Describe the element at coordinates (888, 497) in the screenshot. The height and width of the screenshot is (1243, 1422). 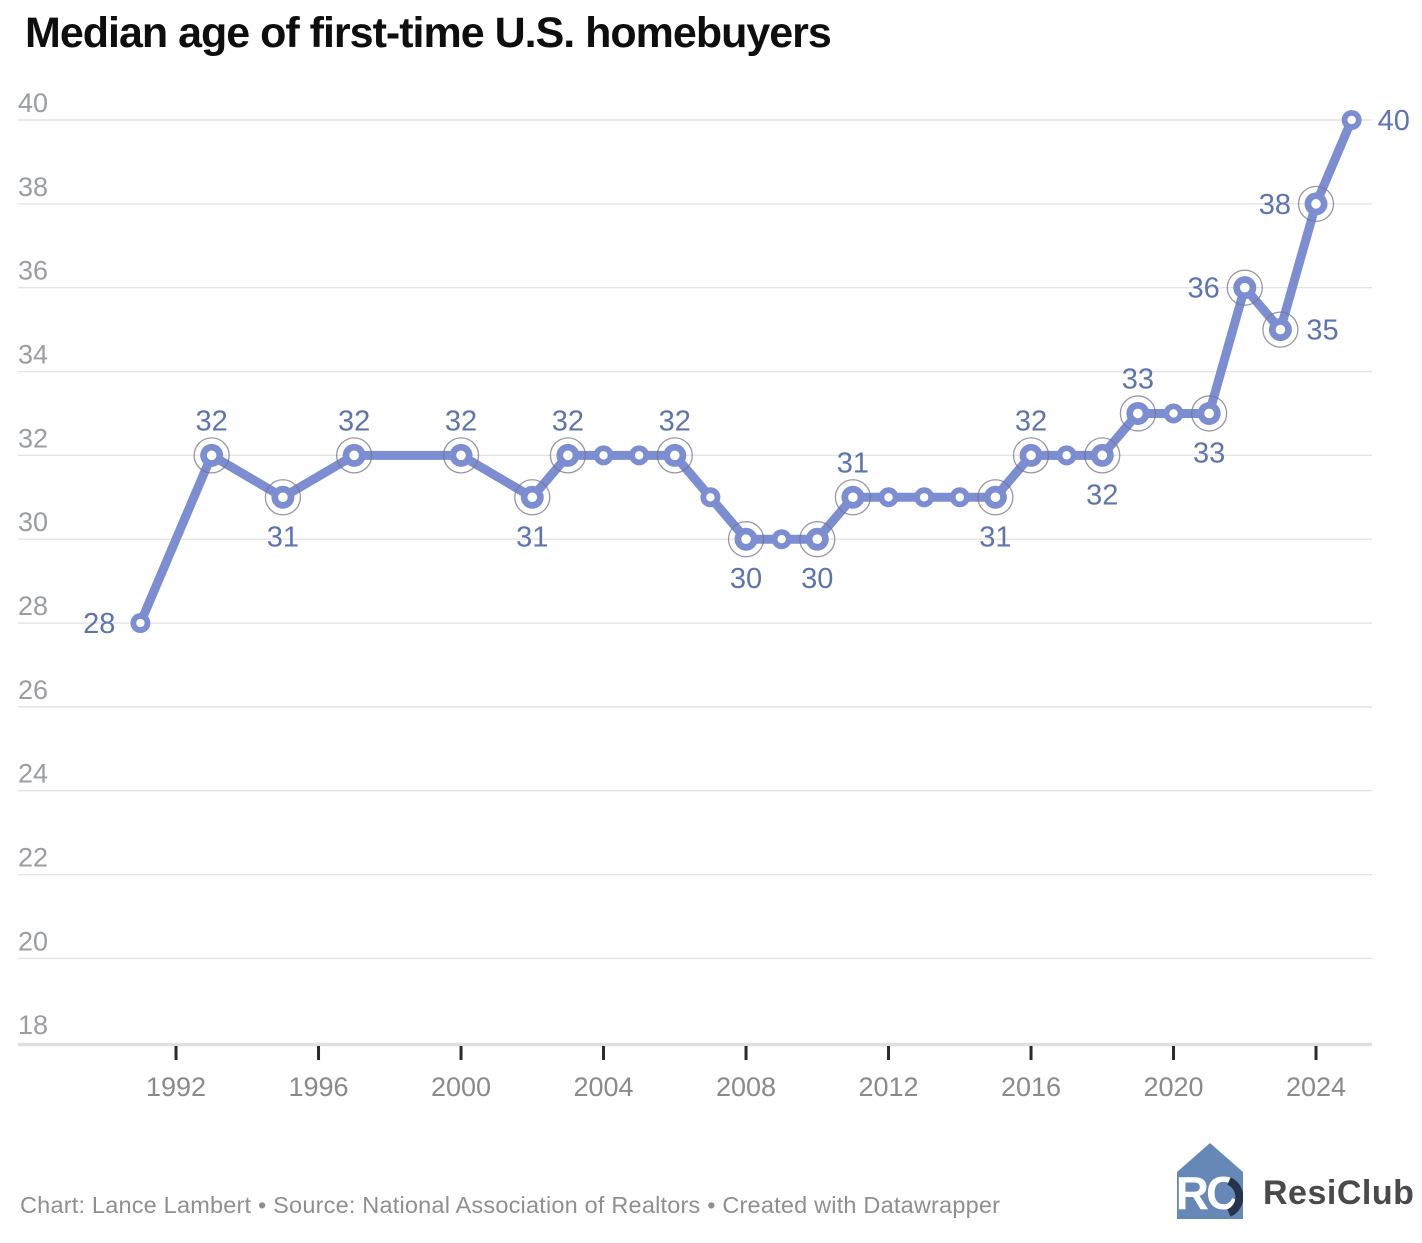
I see `data-point-hole-2012` at that location.